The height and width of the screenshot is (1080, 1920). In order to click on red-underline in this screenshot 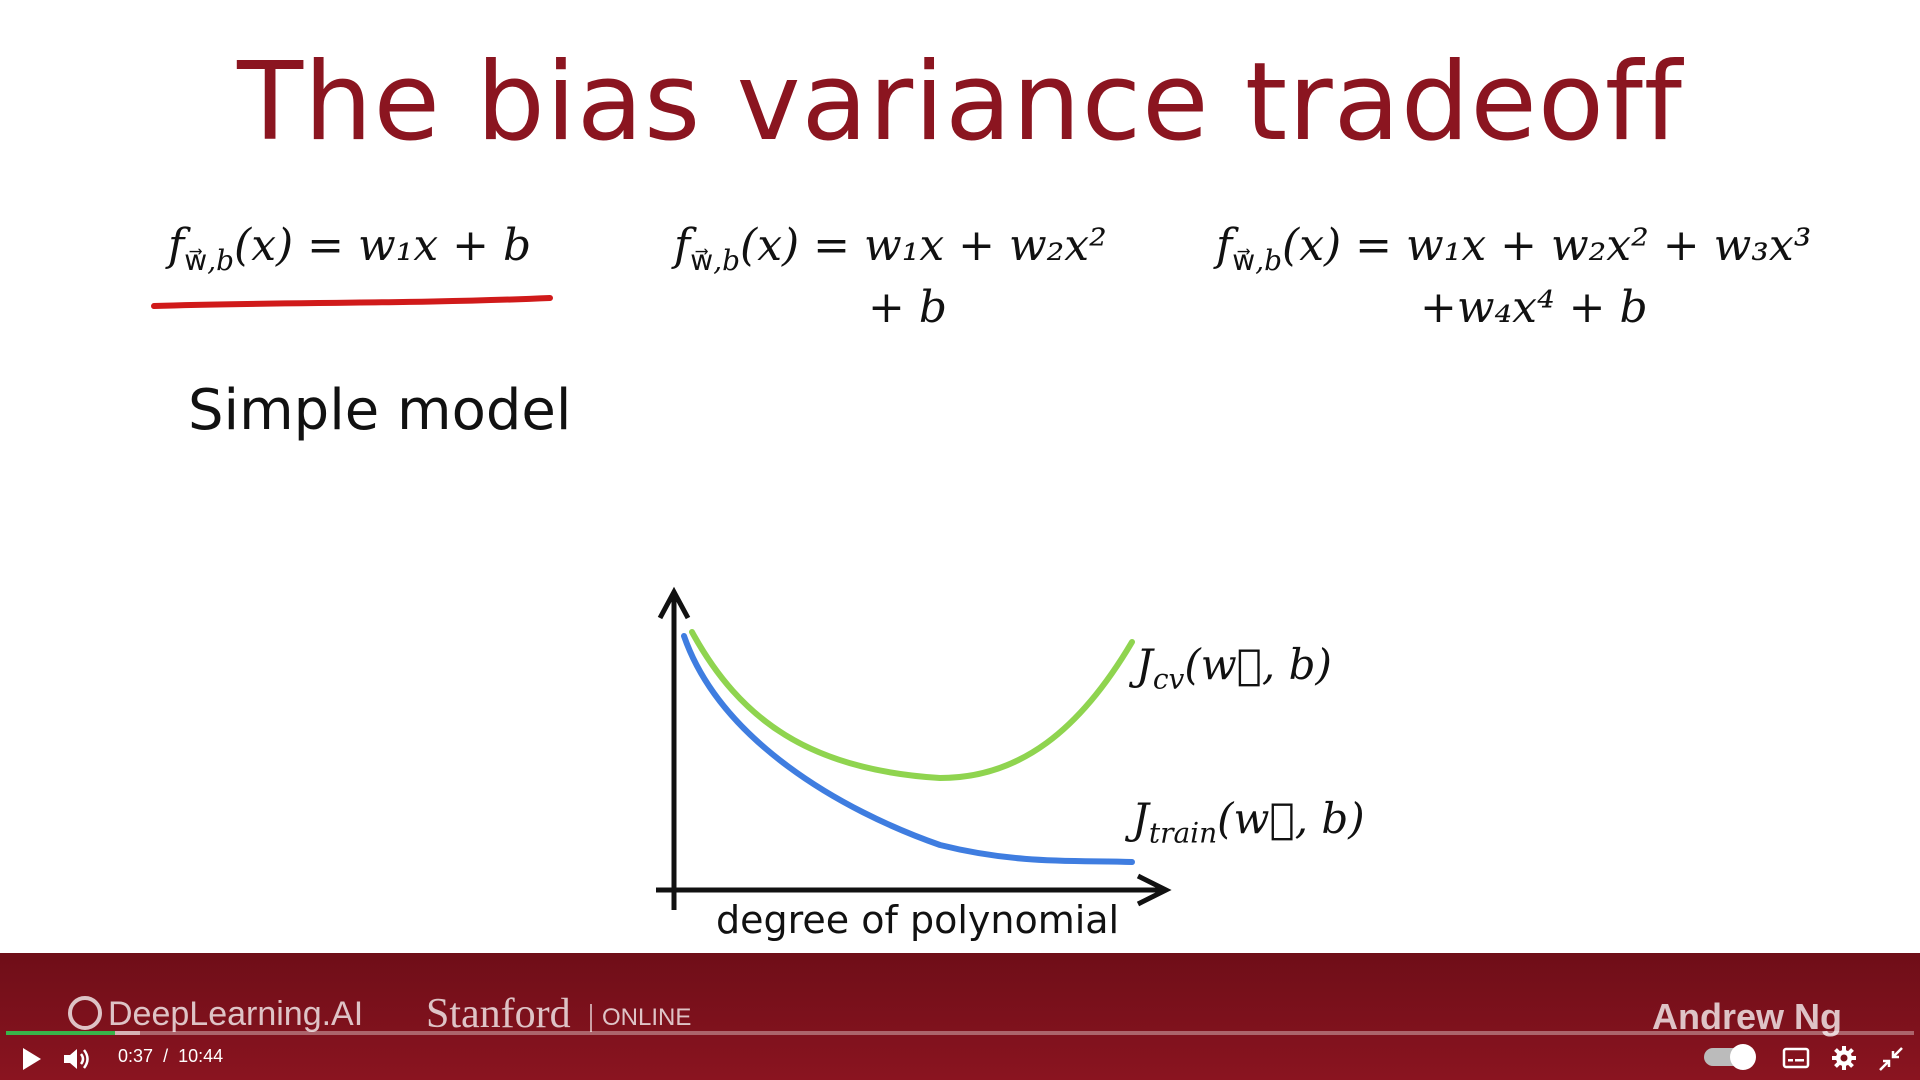, I will do `click(352, 302)`.